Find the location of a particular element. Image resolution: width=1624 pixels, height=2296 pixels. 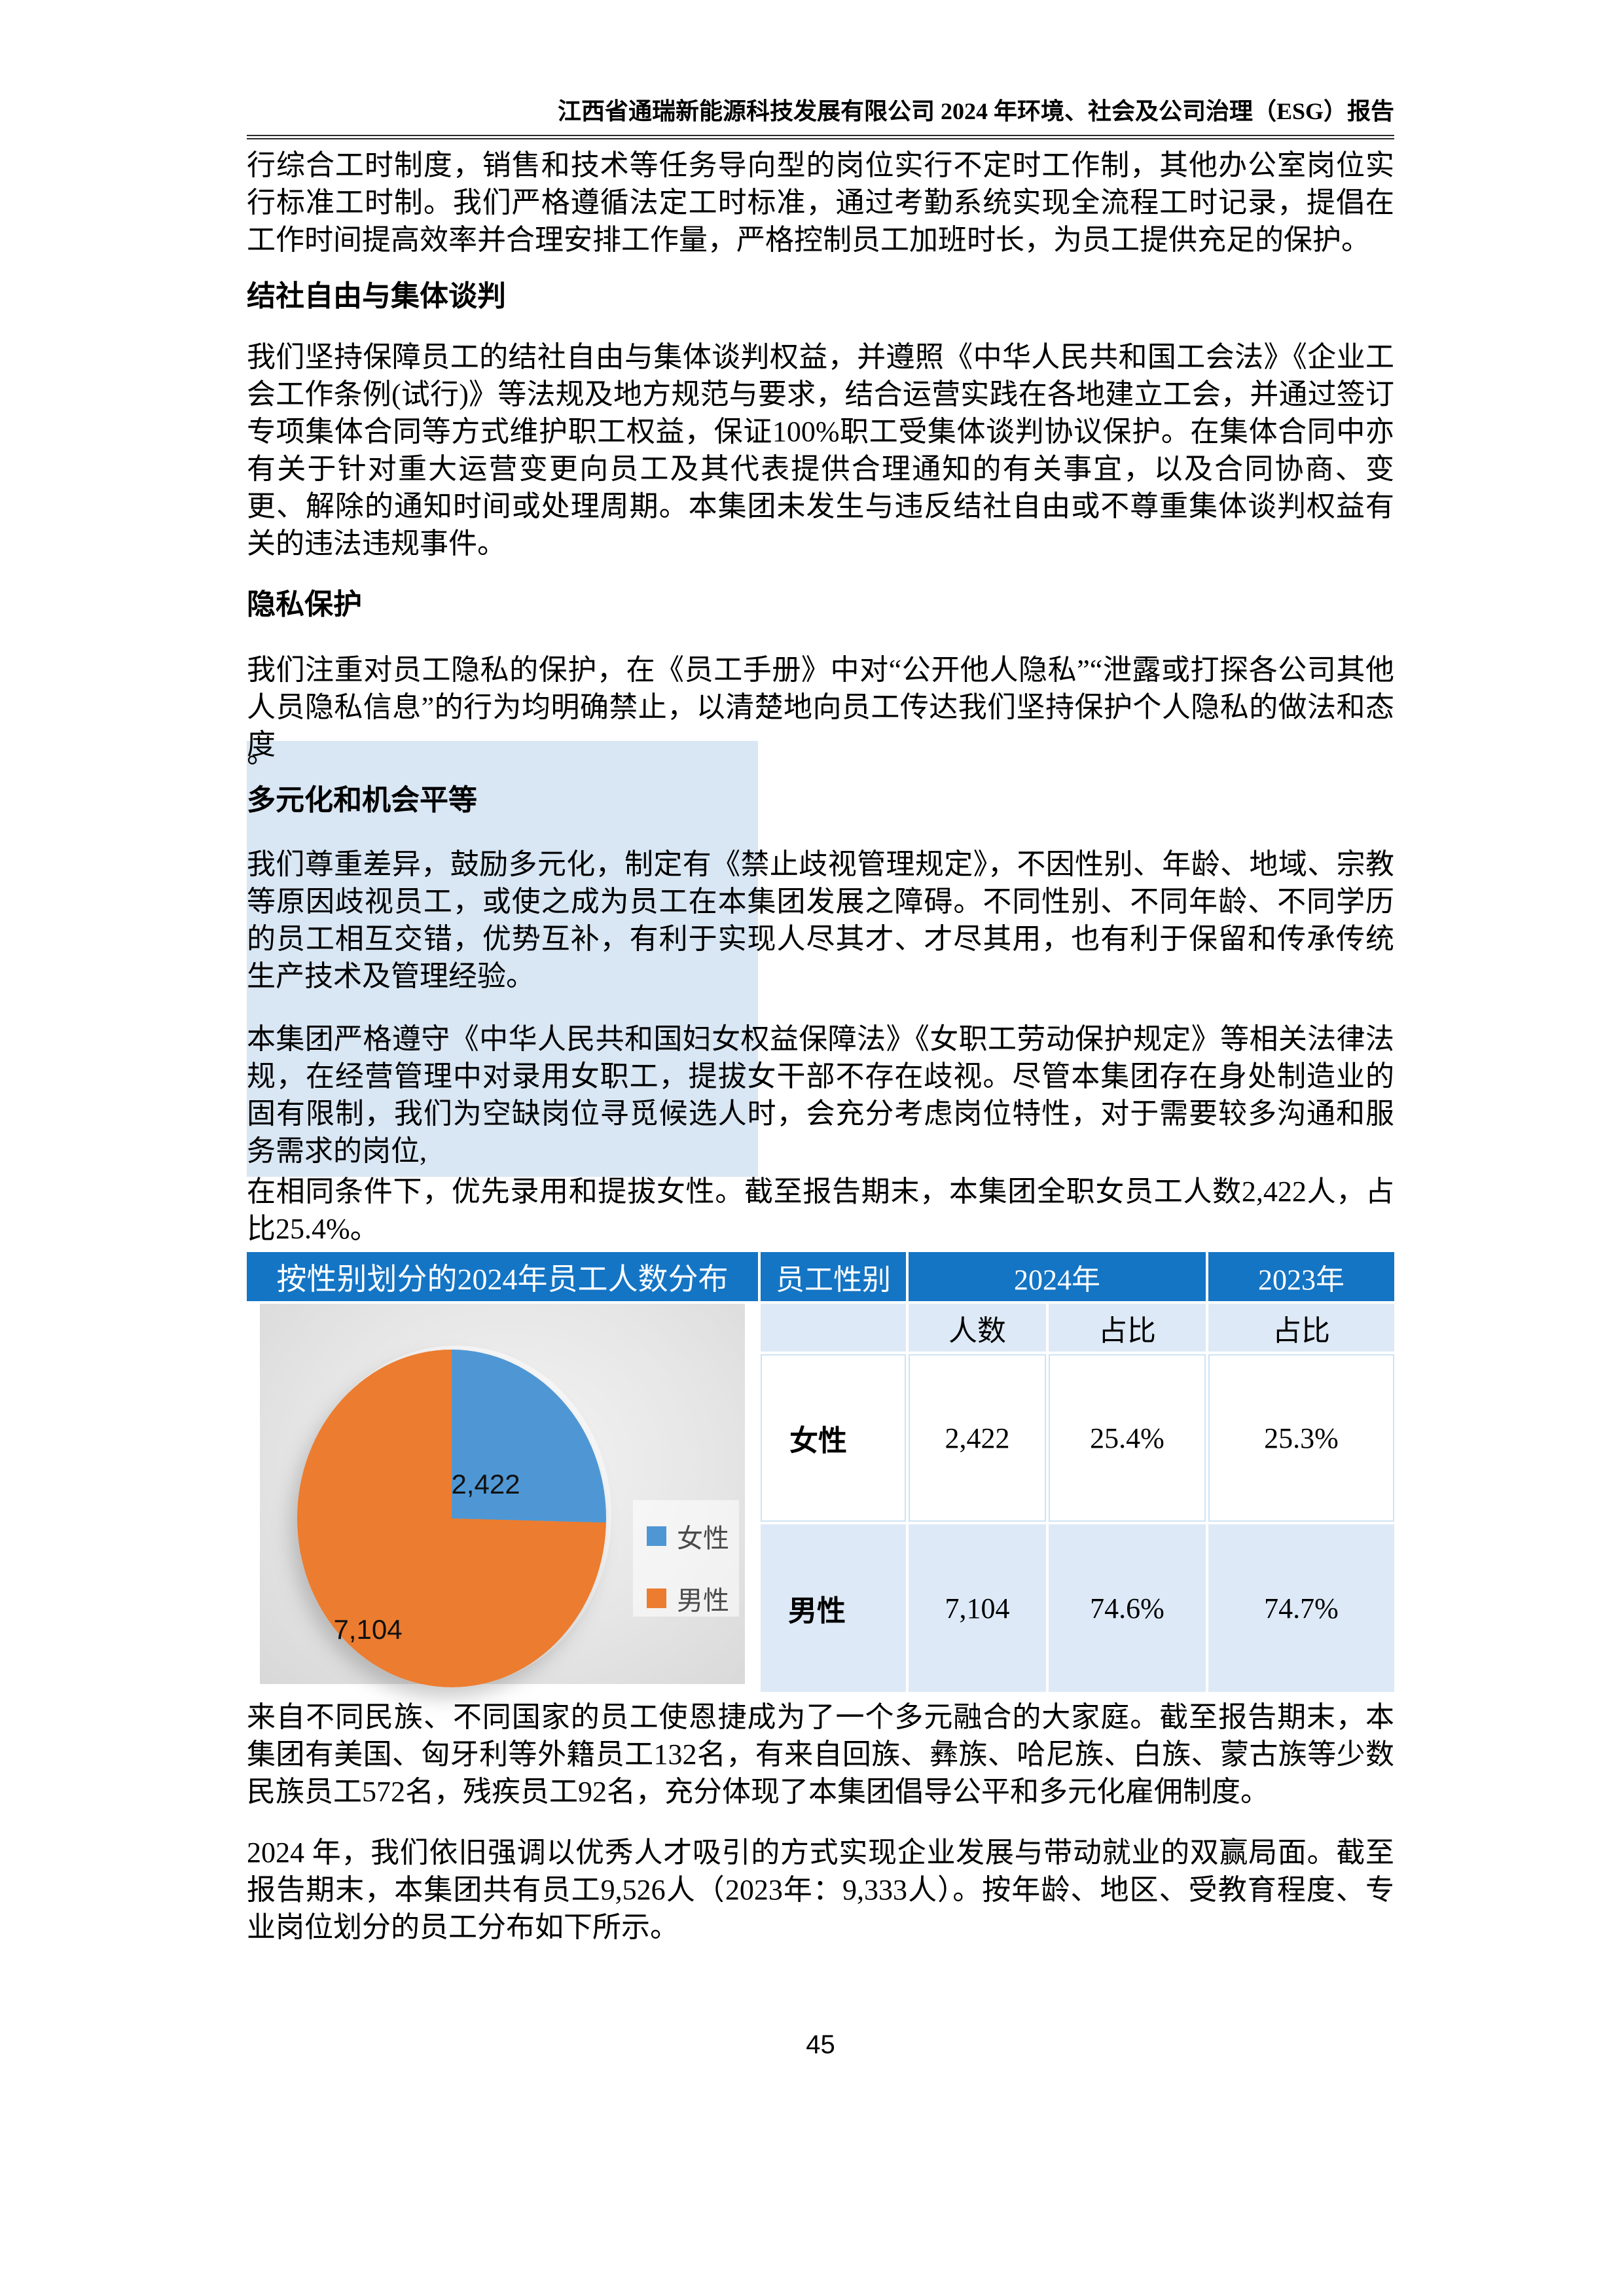

column-header-2023: 2023年 is located at coordinates (1301, 1276).